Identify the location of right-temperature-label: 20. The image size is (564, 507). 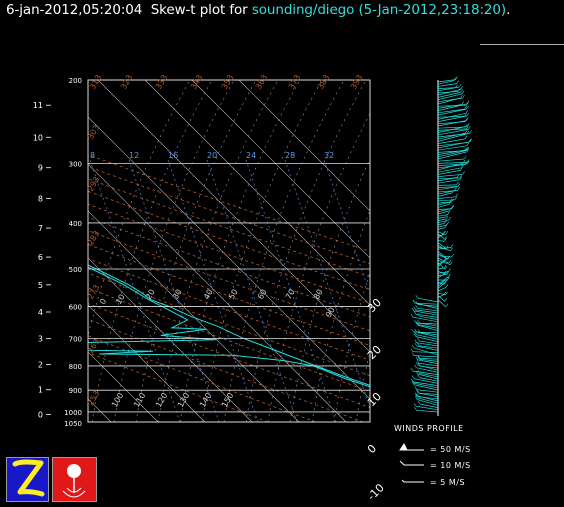
(374, 352).